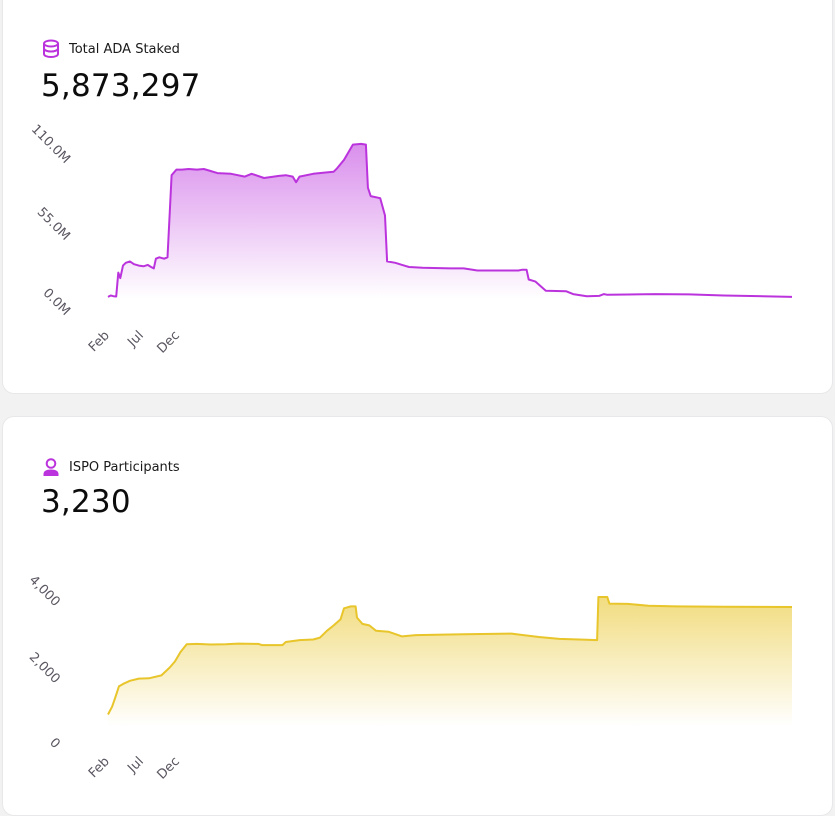 This screenshot has height=816, width=835. Describe the element at coordinates (44, 591) in the screenshot. I see `y-tick-label: 4,000` at that location.